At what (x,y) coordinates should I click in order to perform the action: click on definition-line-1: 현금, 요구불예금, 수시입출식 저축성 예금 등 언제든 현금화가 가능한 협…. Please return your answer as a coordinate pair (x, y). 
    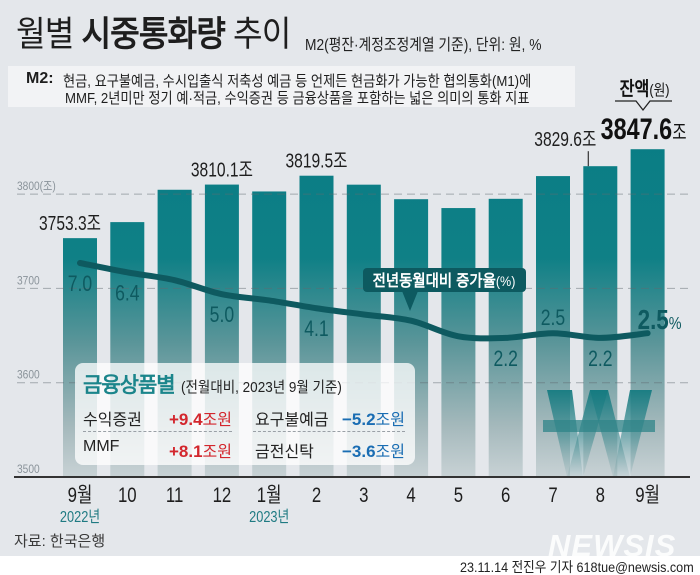
    Looking at the image, I should click on (297, 81).